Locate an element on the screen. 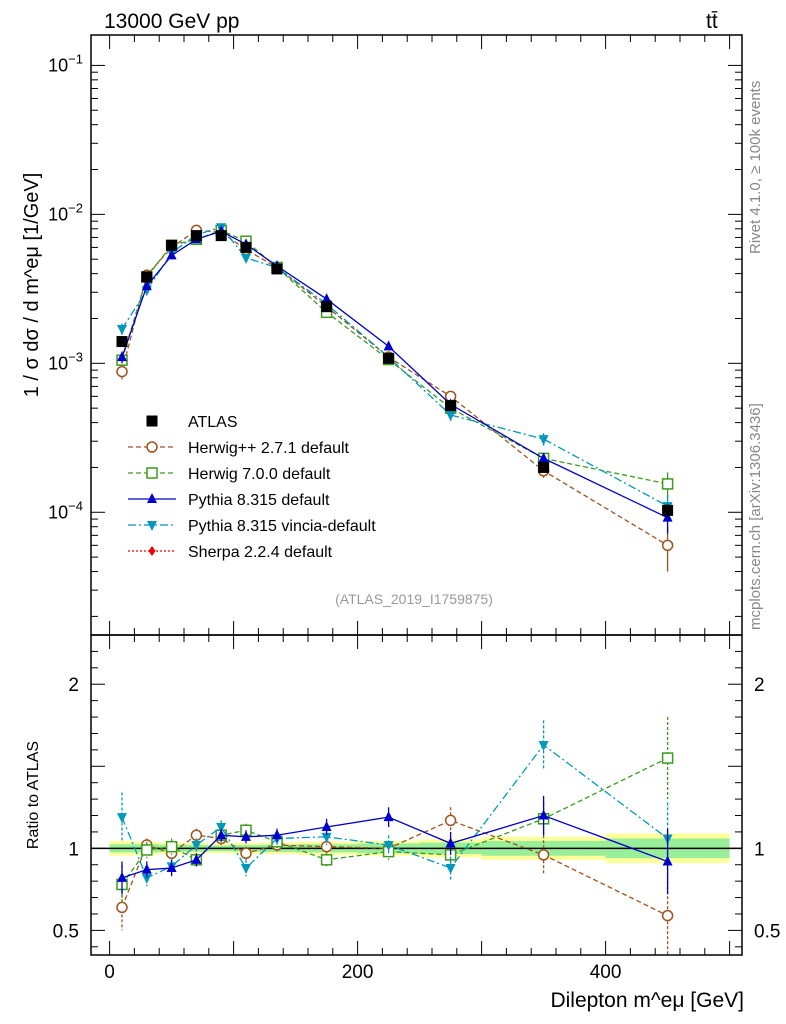 This screenshot has height=1024, width=786. xlabel: Dilepton m^eμ [GeV] is located at coordinates (647, 1000).